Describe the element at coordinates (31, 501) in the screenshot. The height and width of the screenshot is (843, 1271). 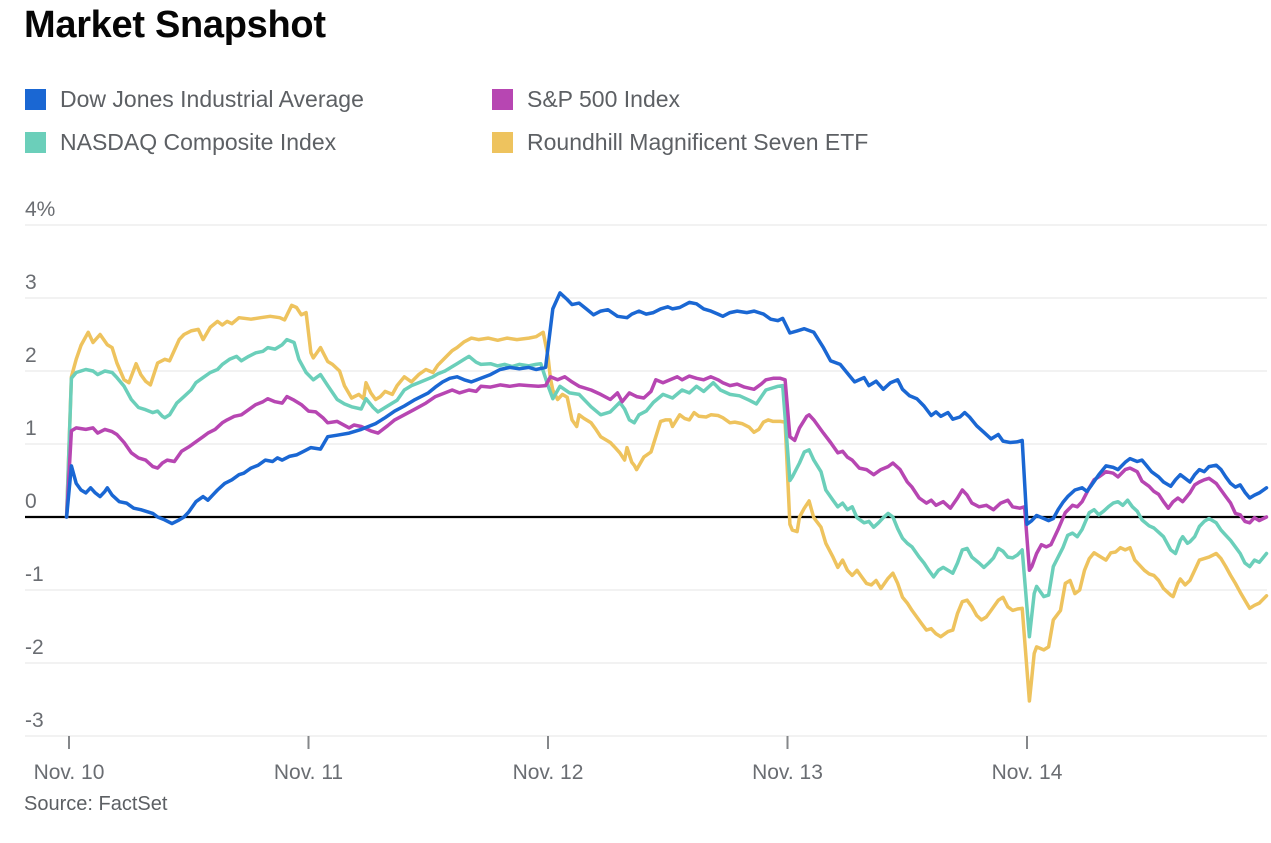
I see `y-axis-label: 0` at that location.